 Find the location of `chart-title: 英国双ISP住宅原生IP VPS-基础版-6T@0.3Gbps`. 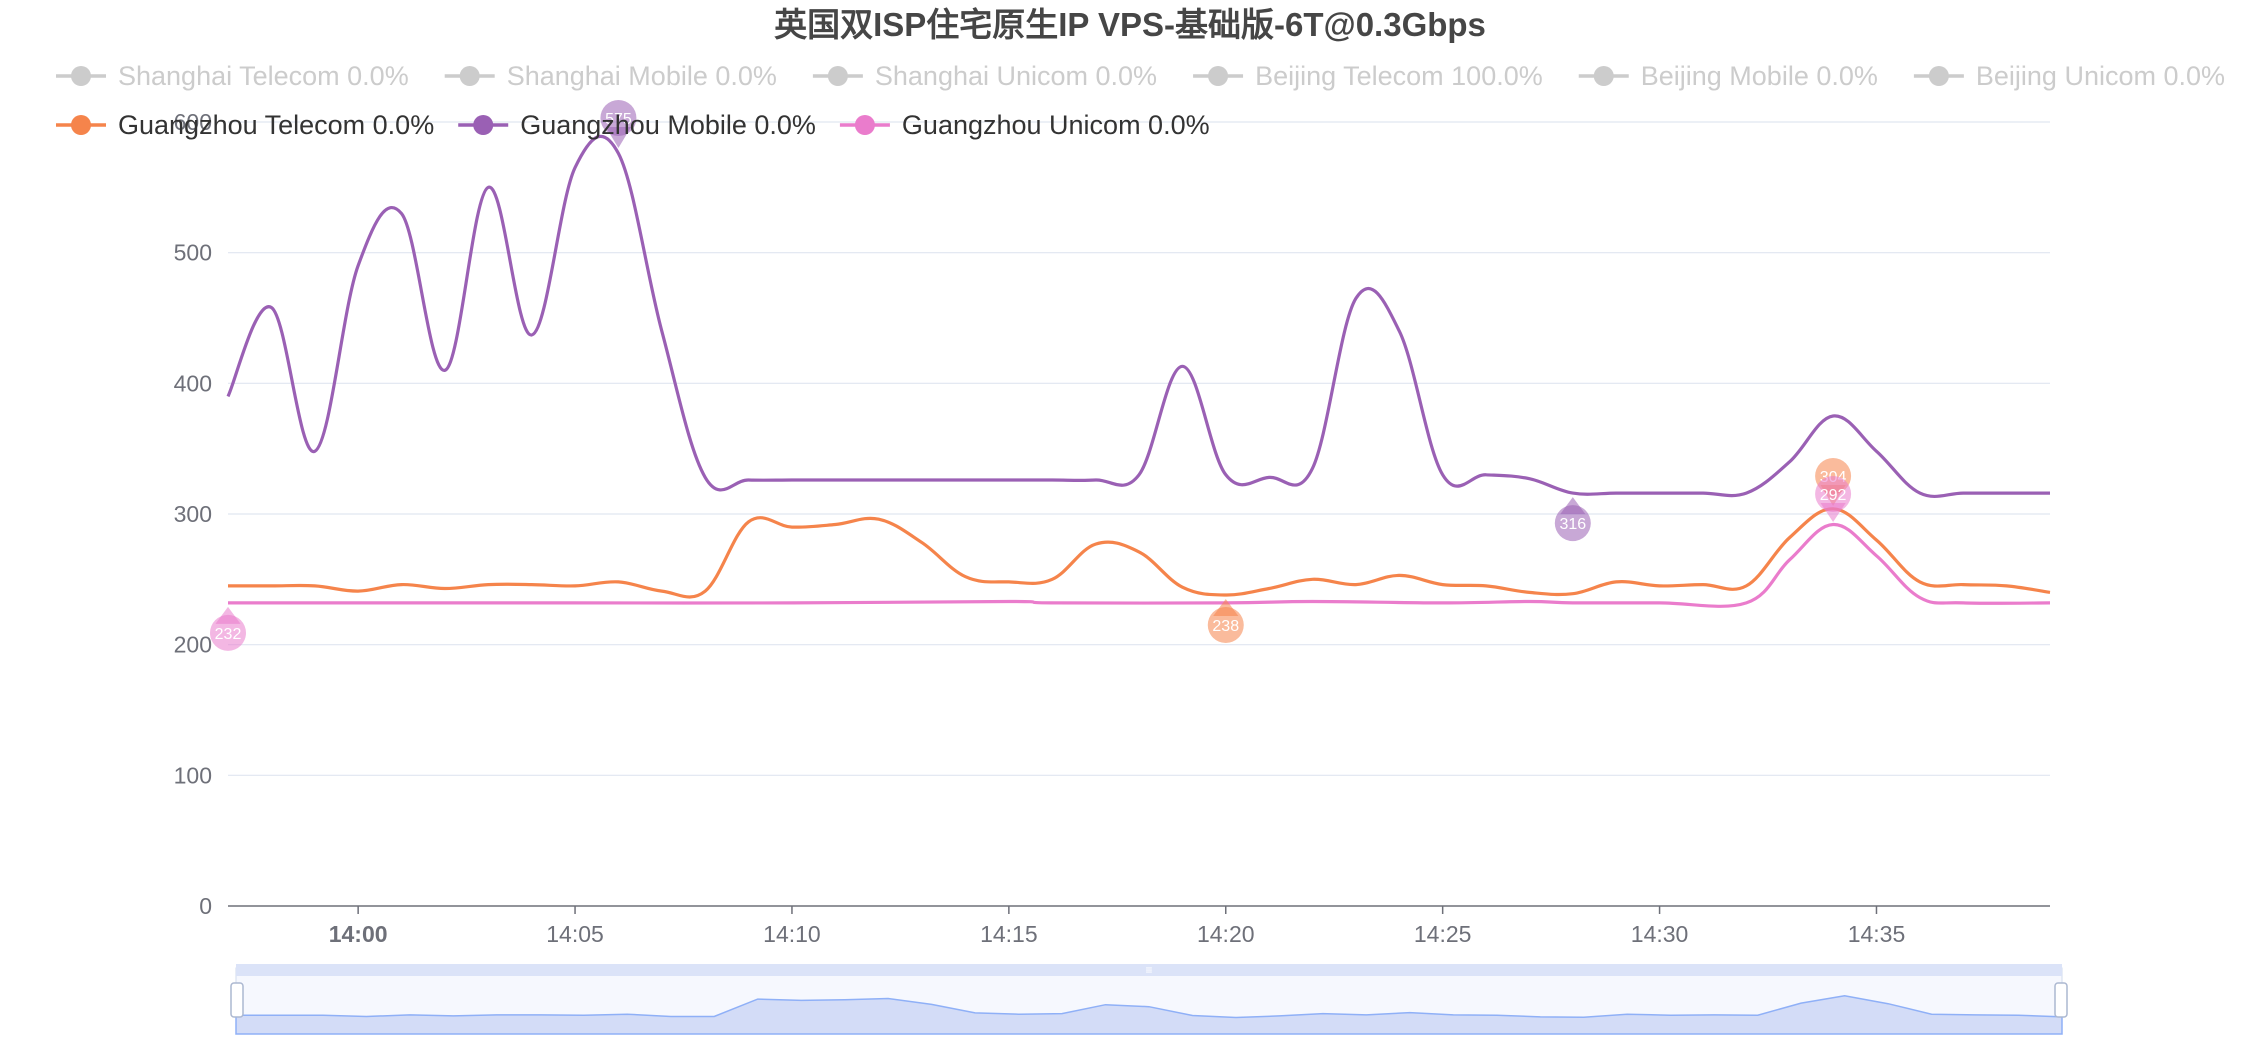

chart-title: 英国双ISP住宅原生IP VPS-基础版-6T@0.3Gbps is located at coordinates (1130, 24).